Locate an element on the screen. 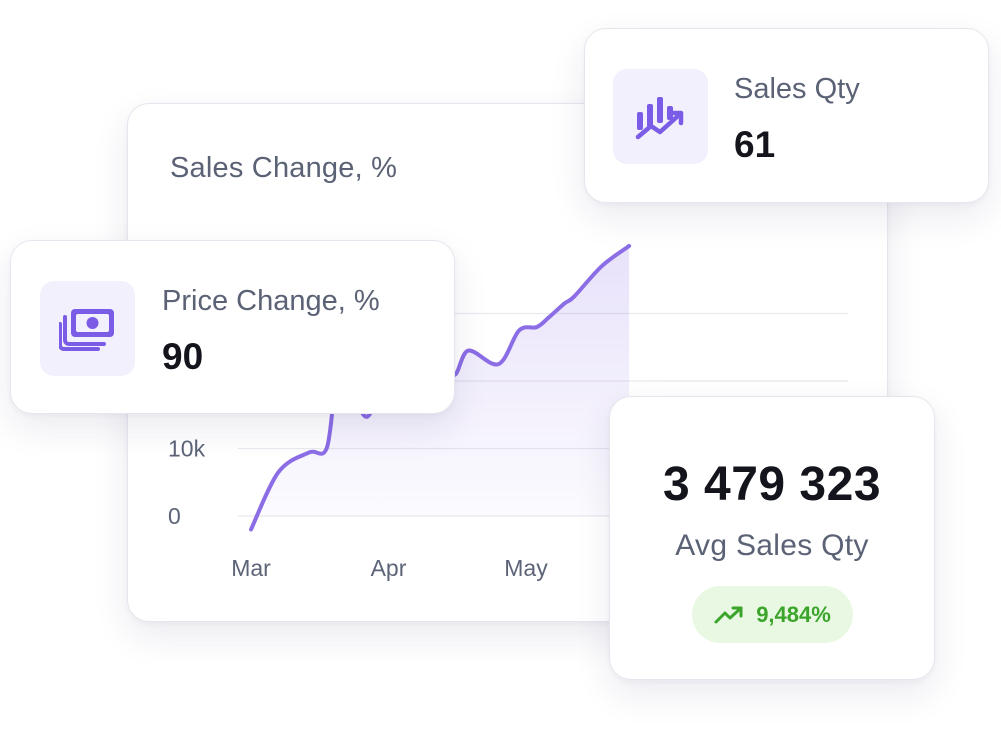 This screenshot has width=1001, height=745. price-change-card: Price Change, % 90 is located at coordinates (232, 327).